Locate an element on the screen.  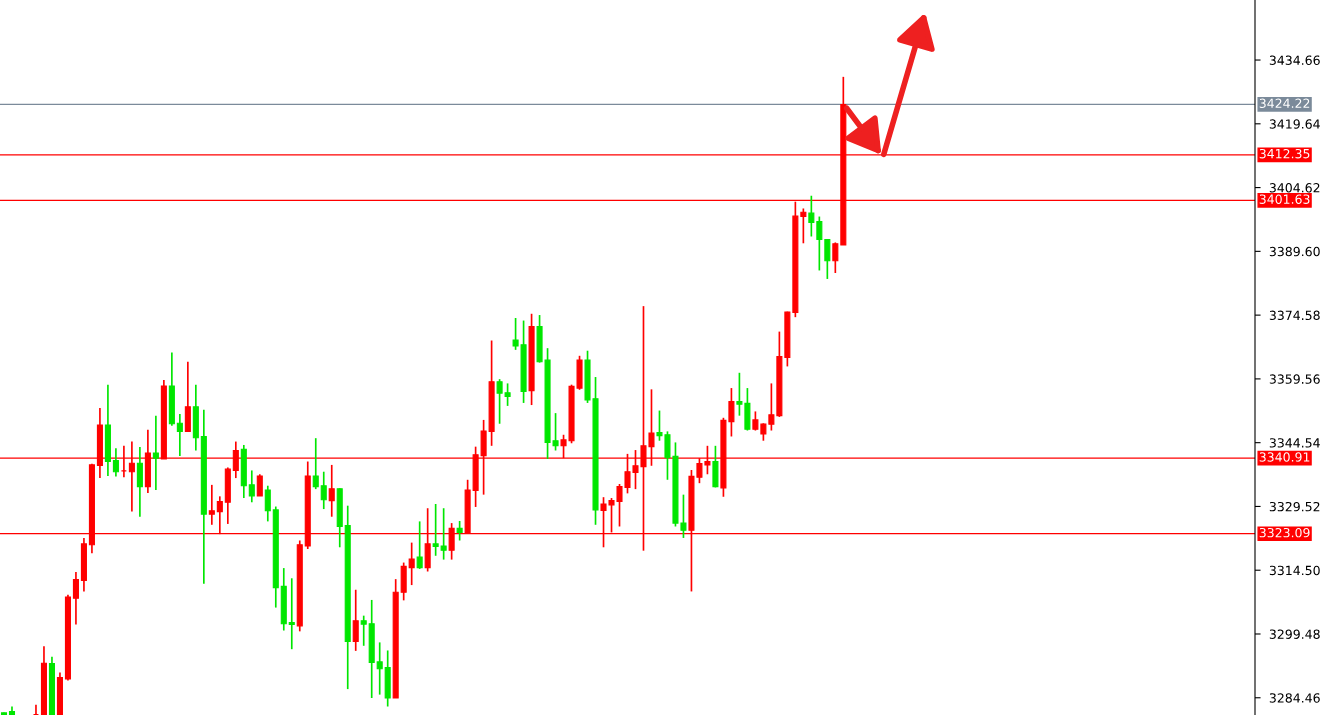
ref-line-label: 3323.09 is located at coordinates (1284, 532).